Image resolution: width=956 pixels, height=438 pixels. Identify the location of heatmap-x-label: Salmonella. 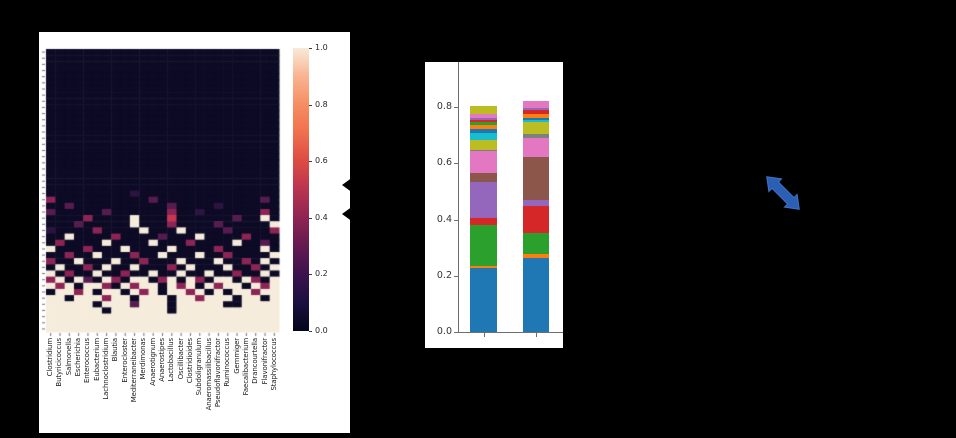
(68, 357).